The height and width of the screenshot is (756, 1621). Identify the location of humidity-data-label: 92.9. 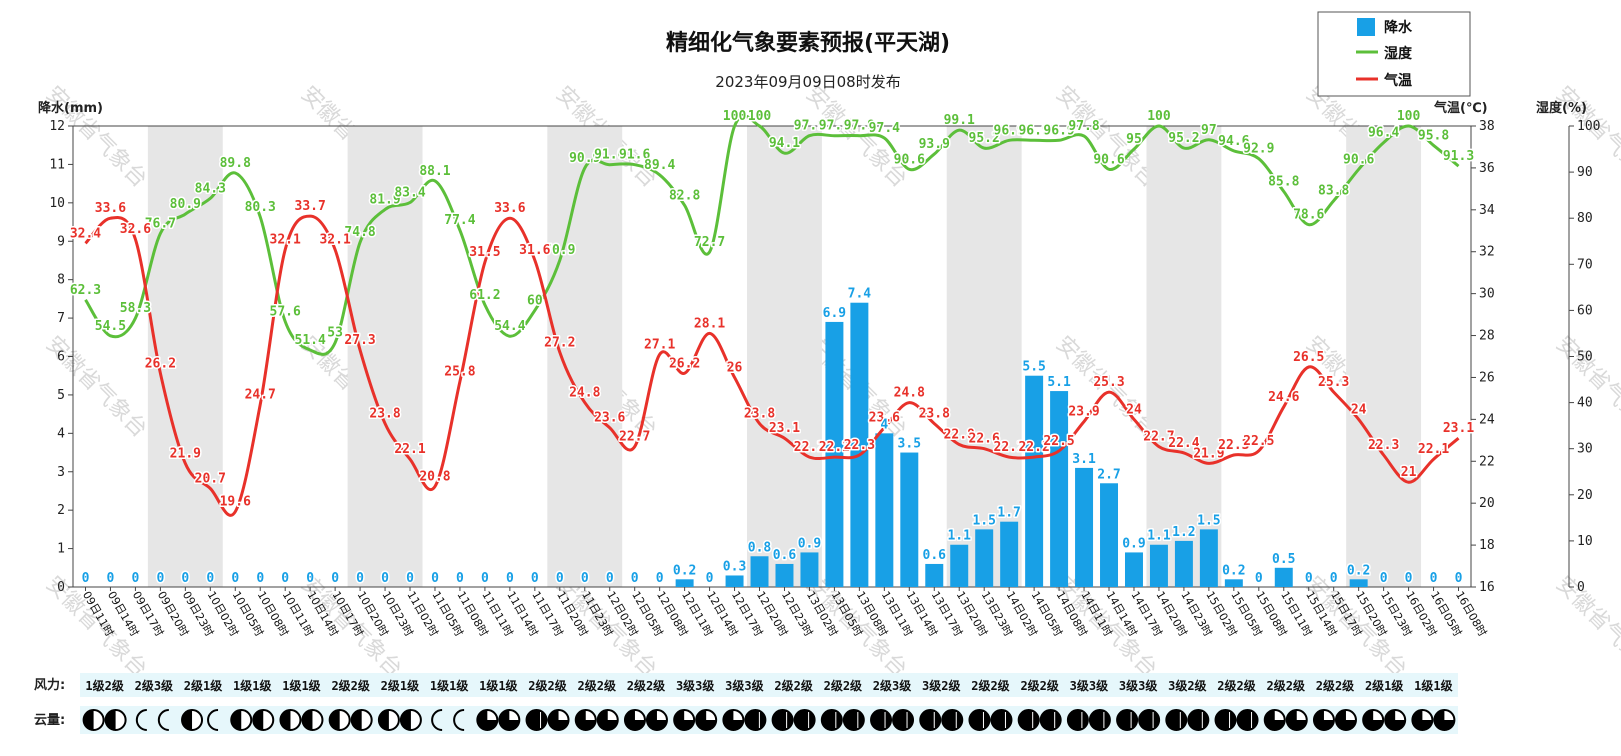
(1258, 149).